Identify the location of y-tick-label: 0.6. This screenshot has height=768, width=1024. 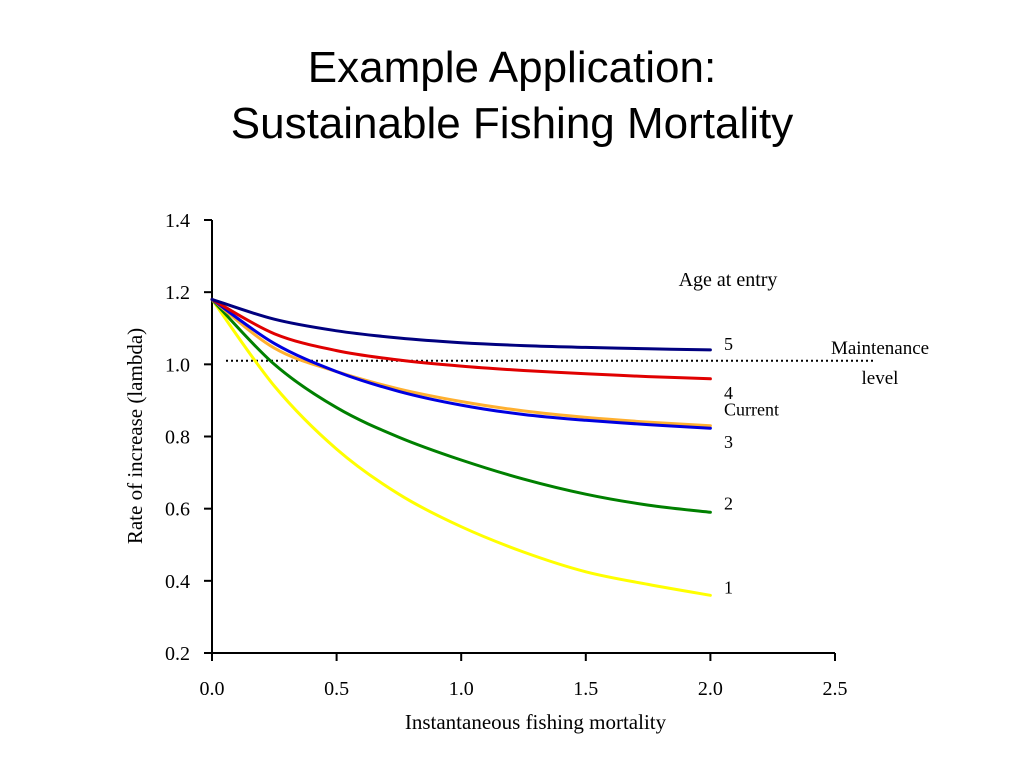
(177, 510).